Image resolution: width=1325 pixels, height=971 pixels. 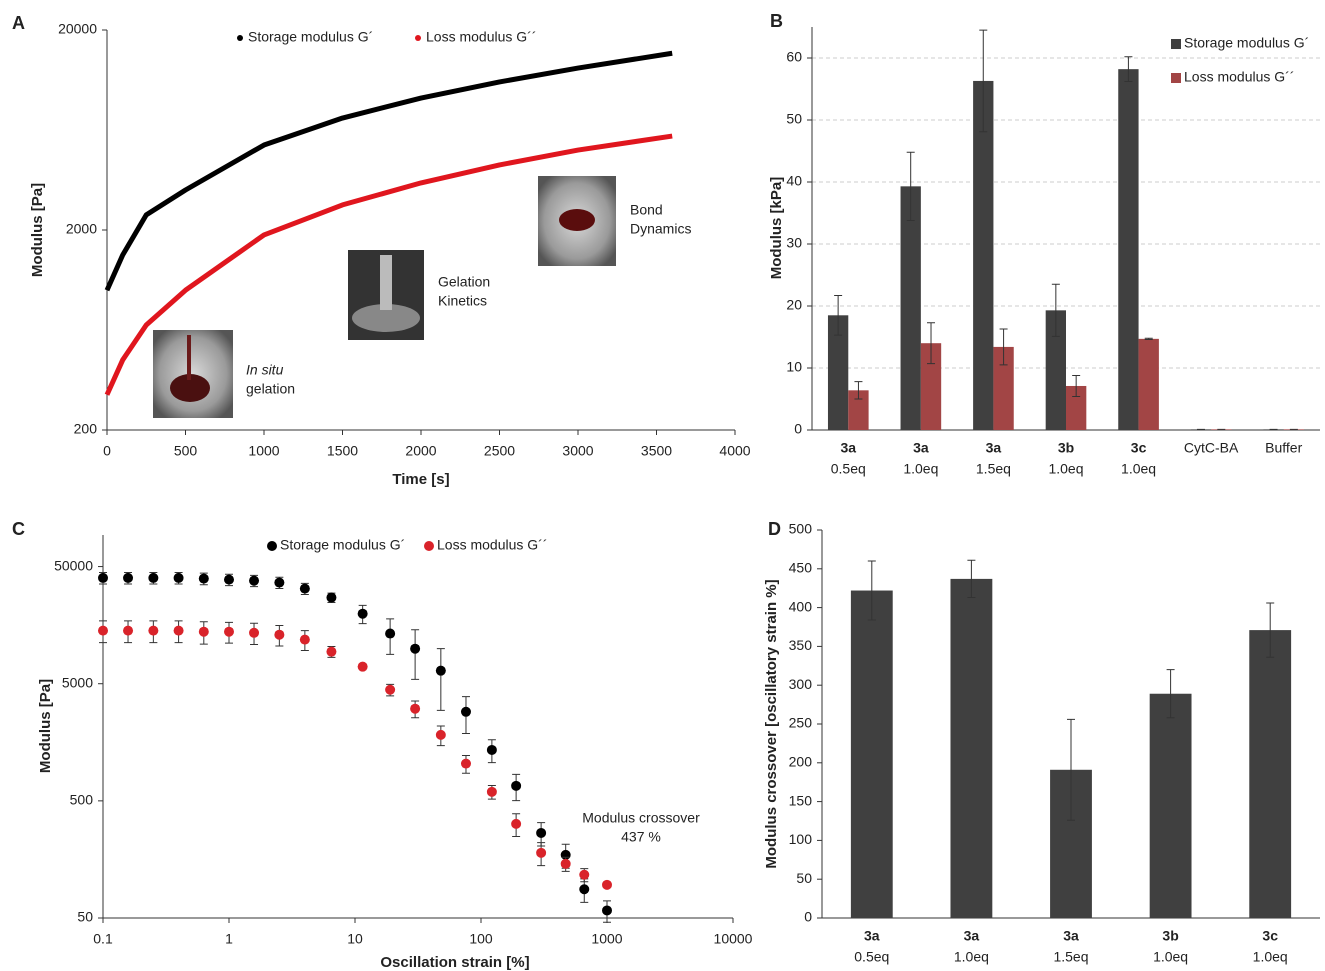 What do you see at coordinates (499, 451) in the screenshot?
I see `x-tick-label: 2500` at bounding box center [499, 451].